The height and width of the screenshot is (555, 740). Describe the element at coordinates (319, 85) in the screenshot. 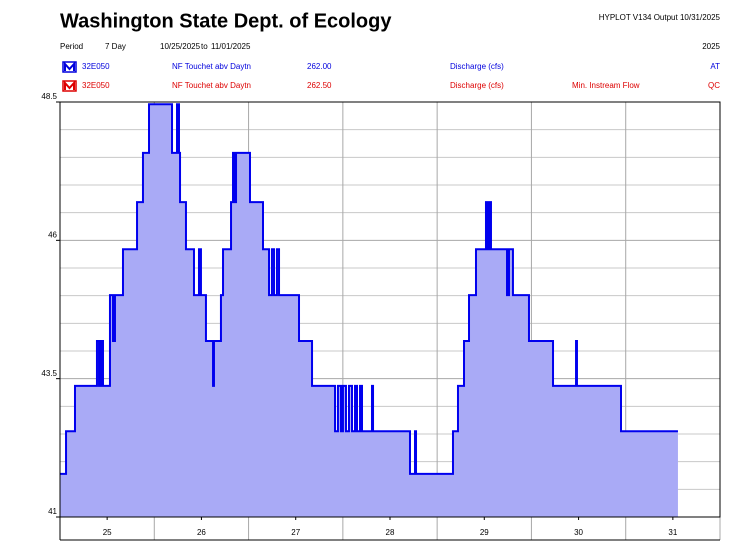

I see `legend-gage: 262.50` at that location.